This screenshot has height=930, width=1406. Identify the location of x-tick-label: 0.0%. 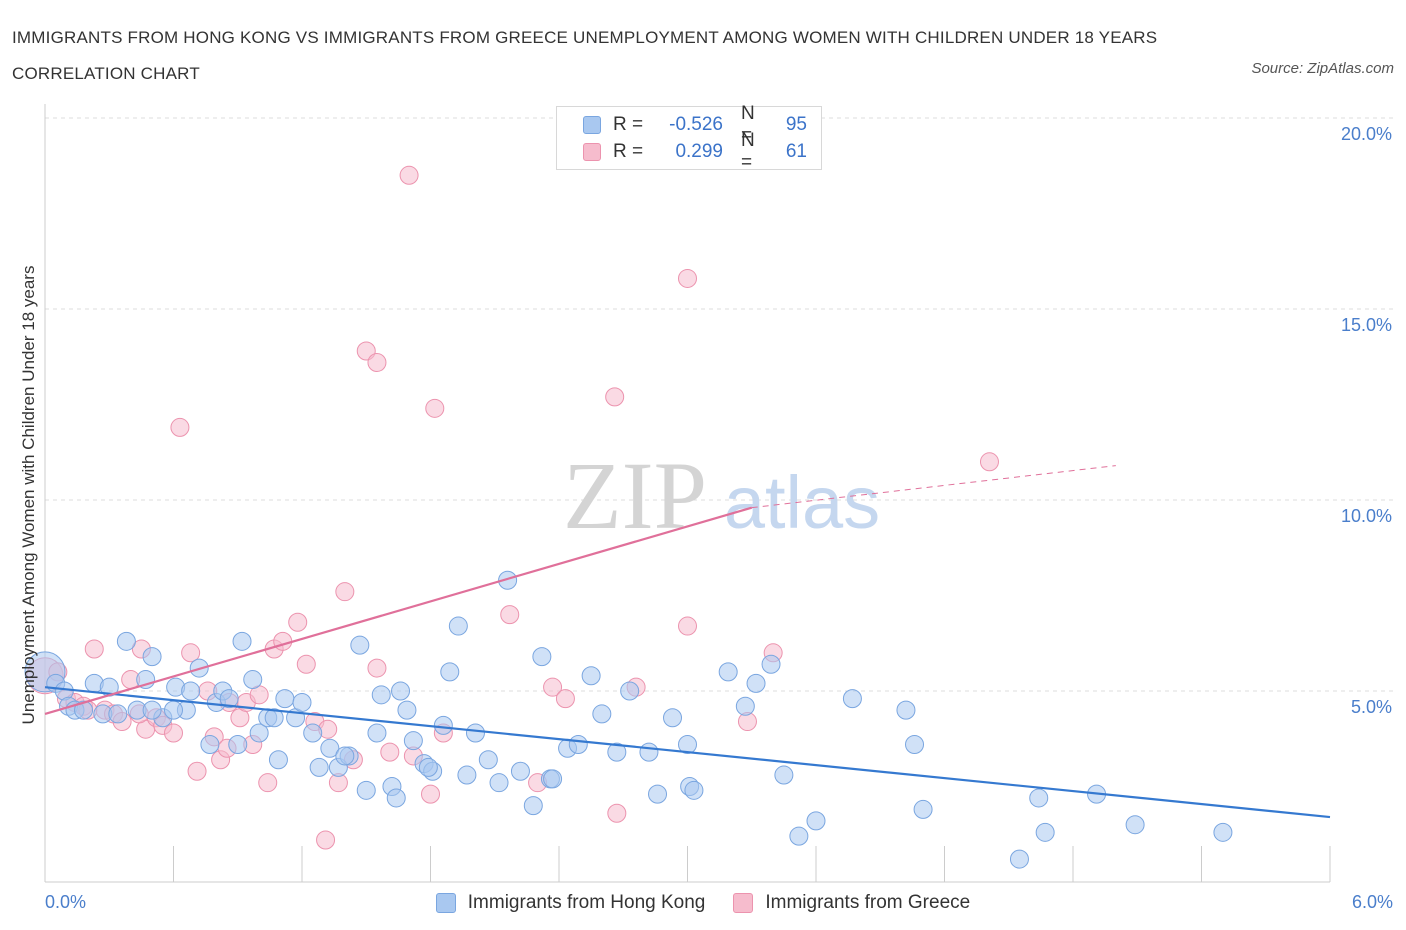
(65, 902).